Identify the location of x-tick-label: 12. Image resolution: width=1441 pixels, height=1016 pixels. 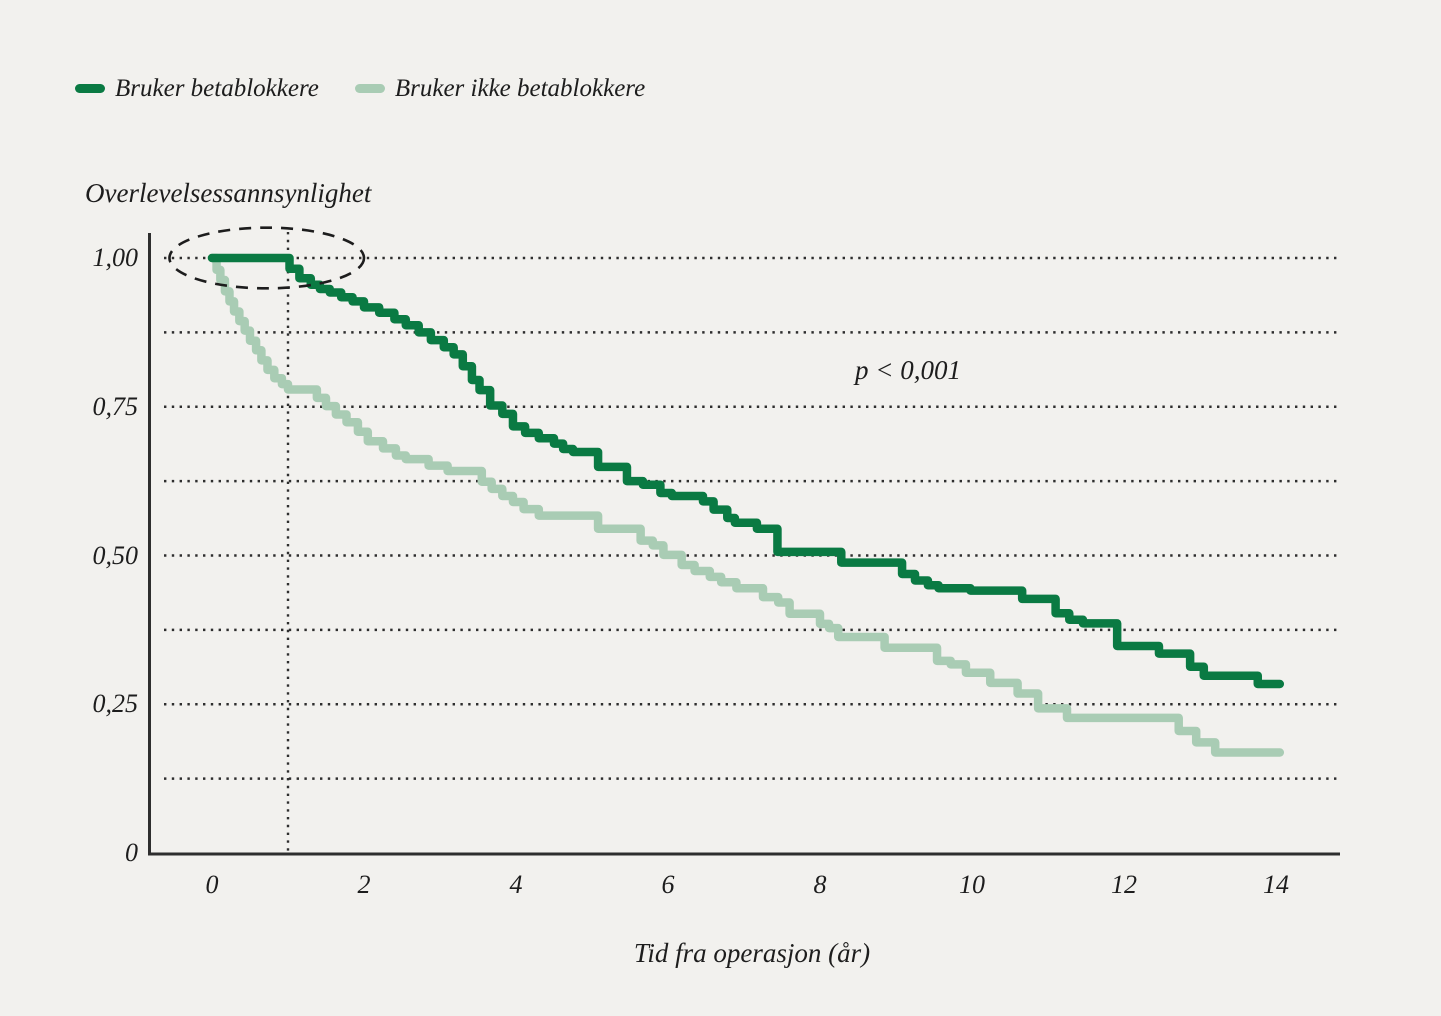
(1124, 884).